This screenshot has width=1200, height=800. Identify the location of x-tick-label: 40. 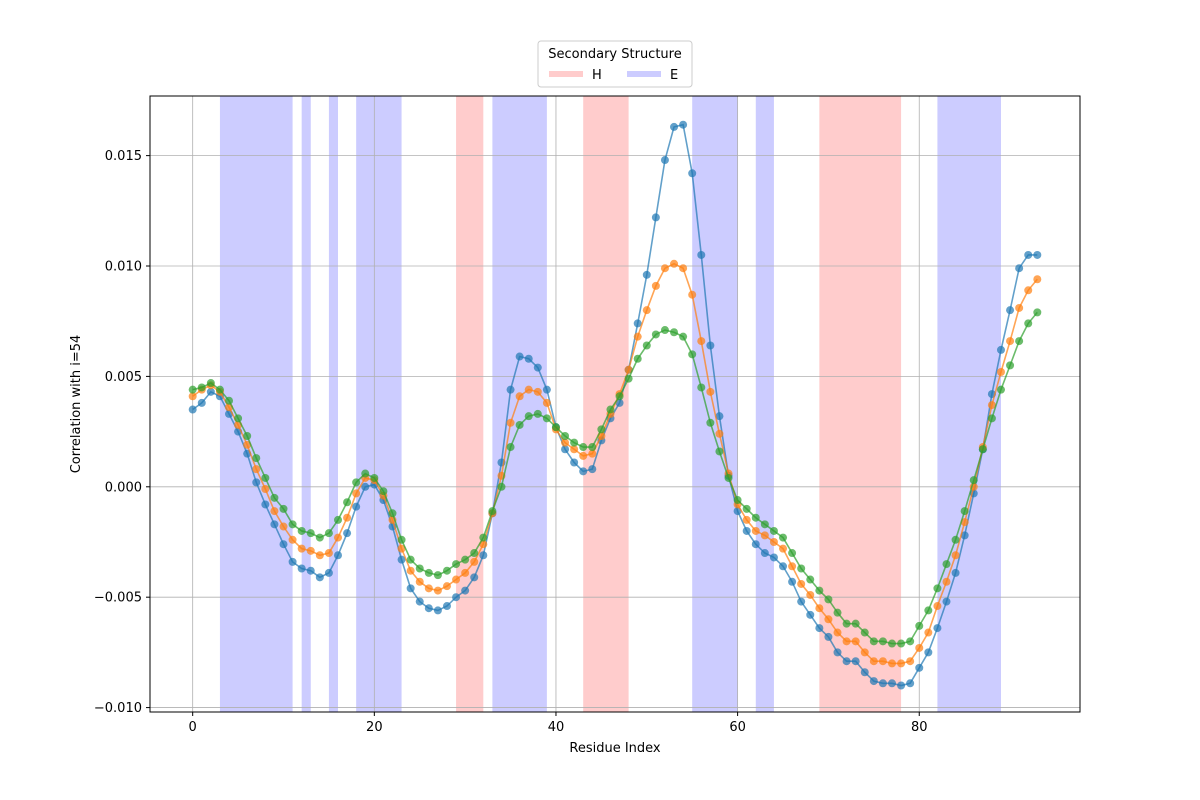
(556, 727).